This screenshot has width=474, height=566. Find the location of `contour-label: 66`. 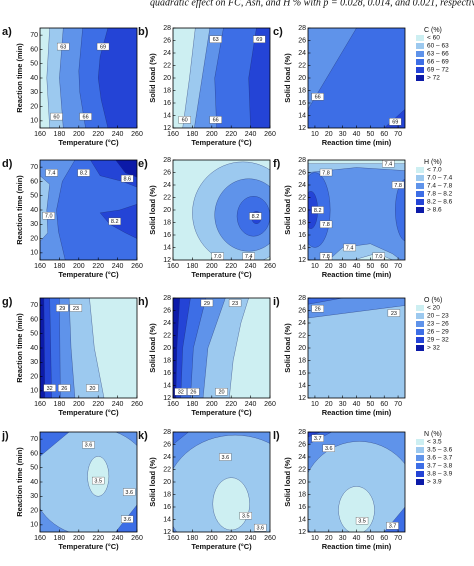

contour-label: 66 is located at coordinates (318, 98).